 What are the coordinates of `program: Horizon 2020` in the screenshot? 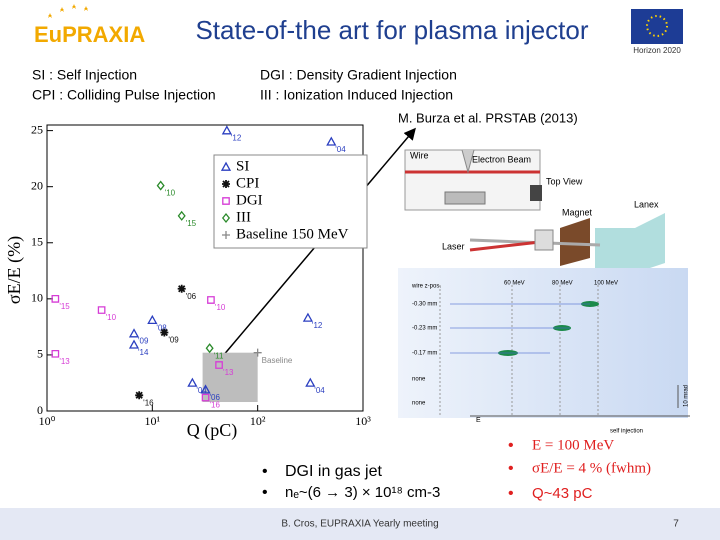 It's located at (657, 50).